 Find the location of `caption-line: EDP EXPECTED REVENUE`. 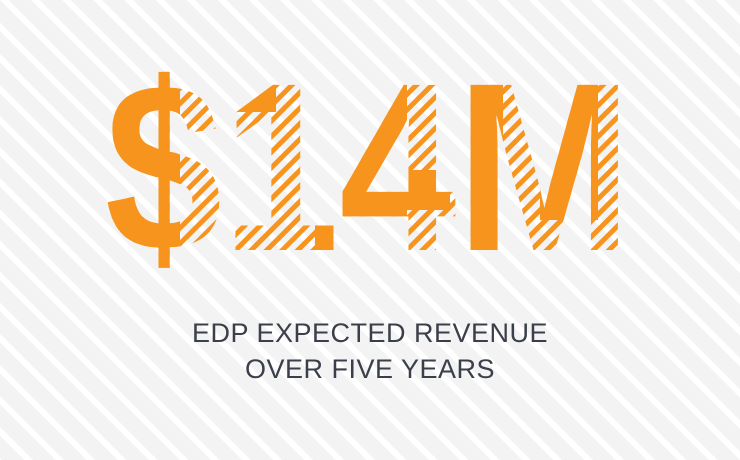

caption-line: EDP EXPECTED REVENUE is located at coordinates (370, 333).